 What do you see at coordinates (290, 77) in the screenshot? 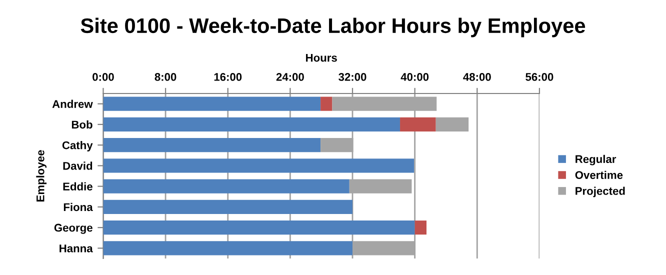
I see `x-tick-label: 24:00` at bounding box center [290, 77].